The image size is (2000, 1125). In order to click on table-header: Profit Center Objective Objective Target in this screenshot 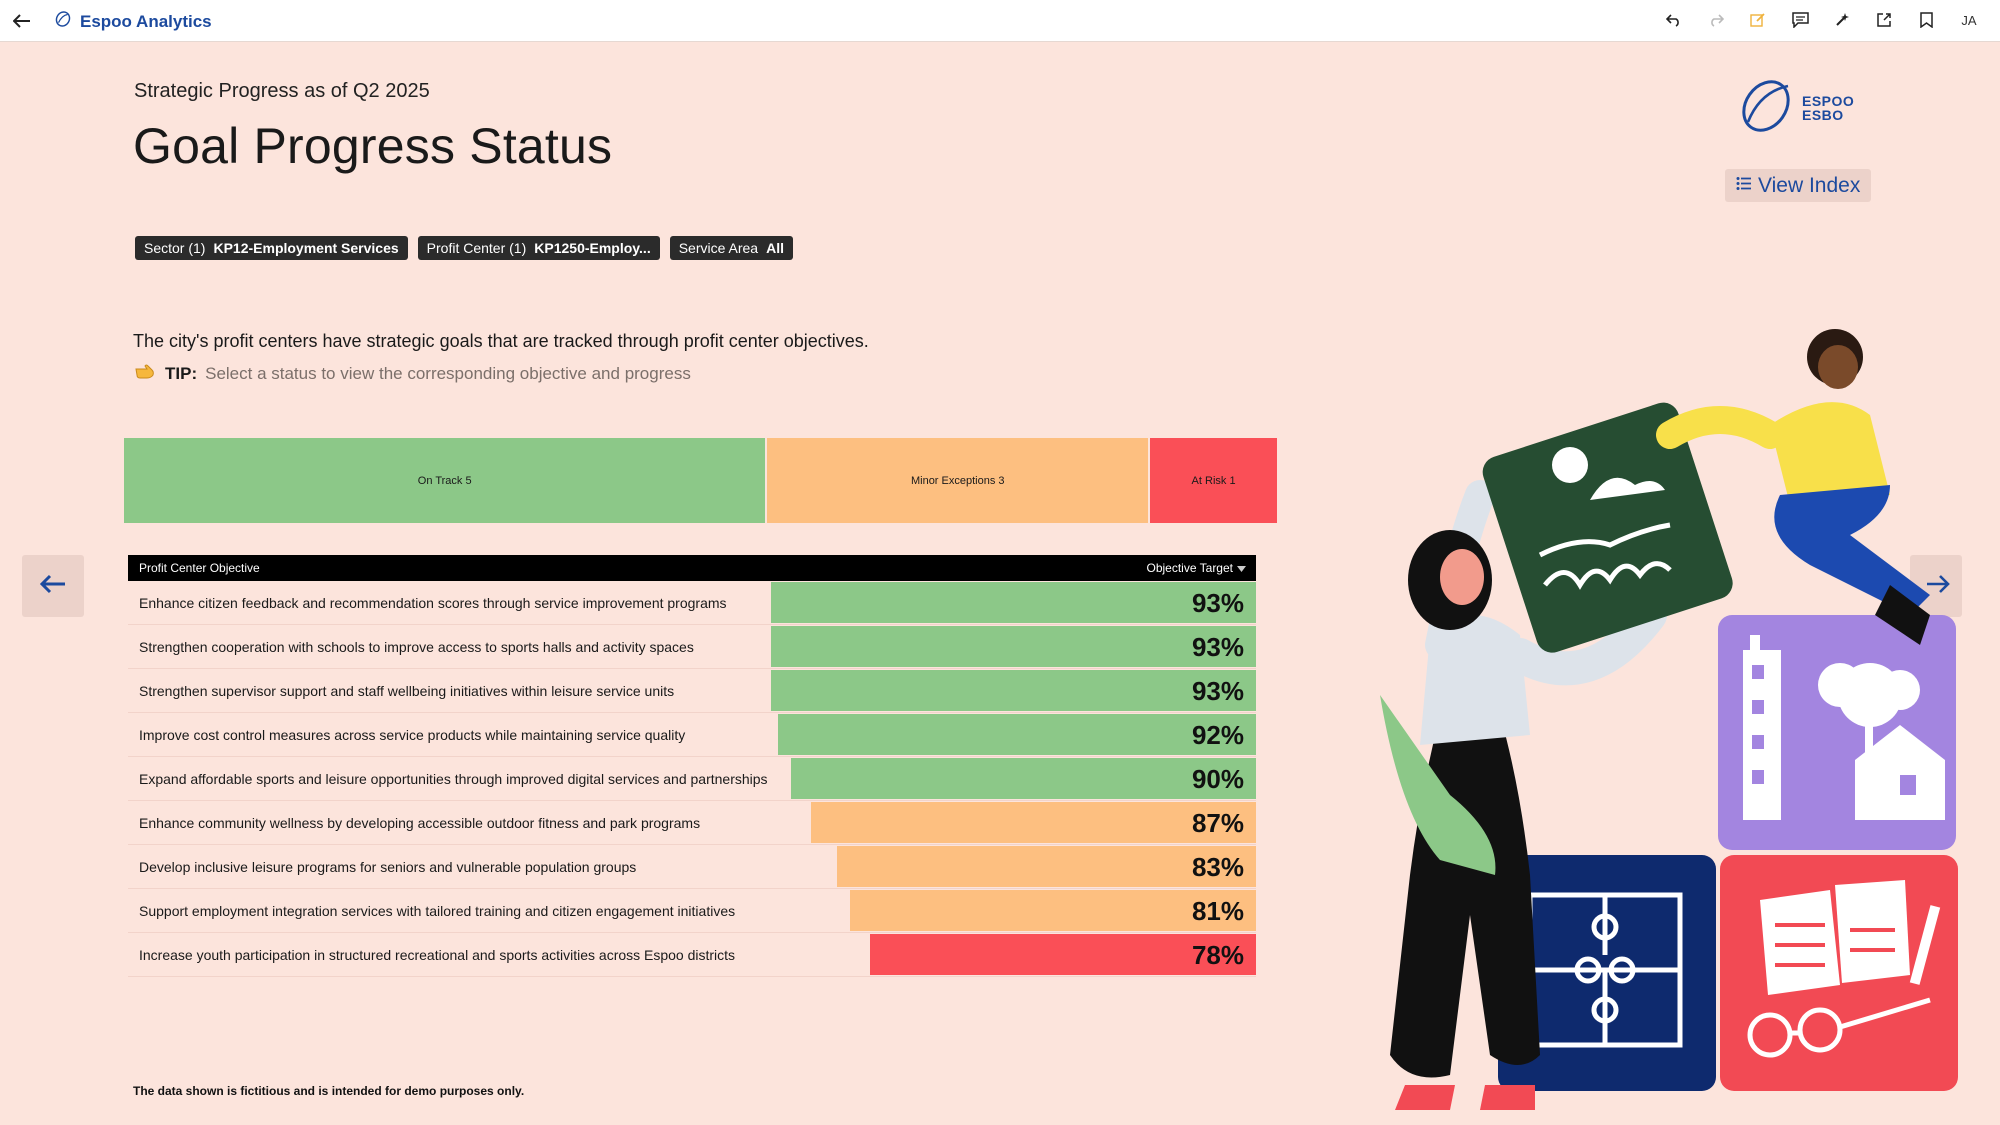, I will do `click(692, 568)`.